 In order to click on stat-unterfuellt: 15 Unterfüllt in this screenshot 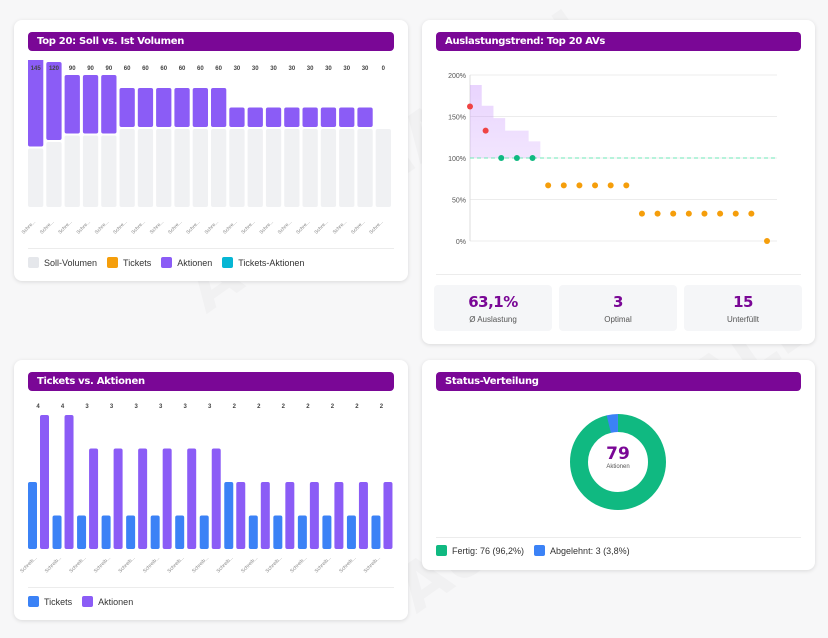, I will do `click(743, 308)`.